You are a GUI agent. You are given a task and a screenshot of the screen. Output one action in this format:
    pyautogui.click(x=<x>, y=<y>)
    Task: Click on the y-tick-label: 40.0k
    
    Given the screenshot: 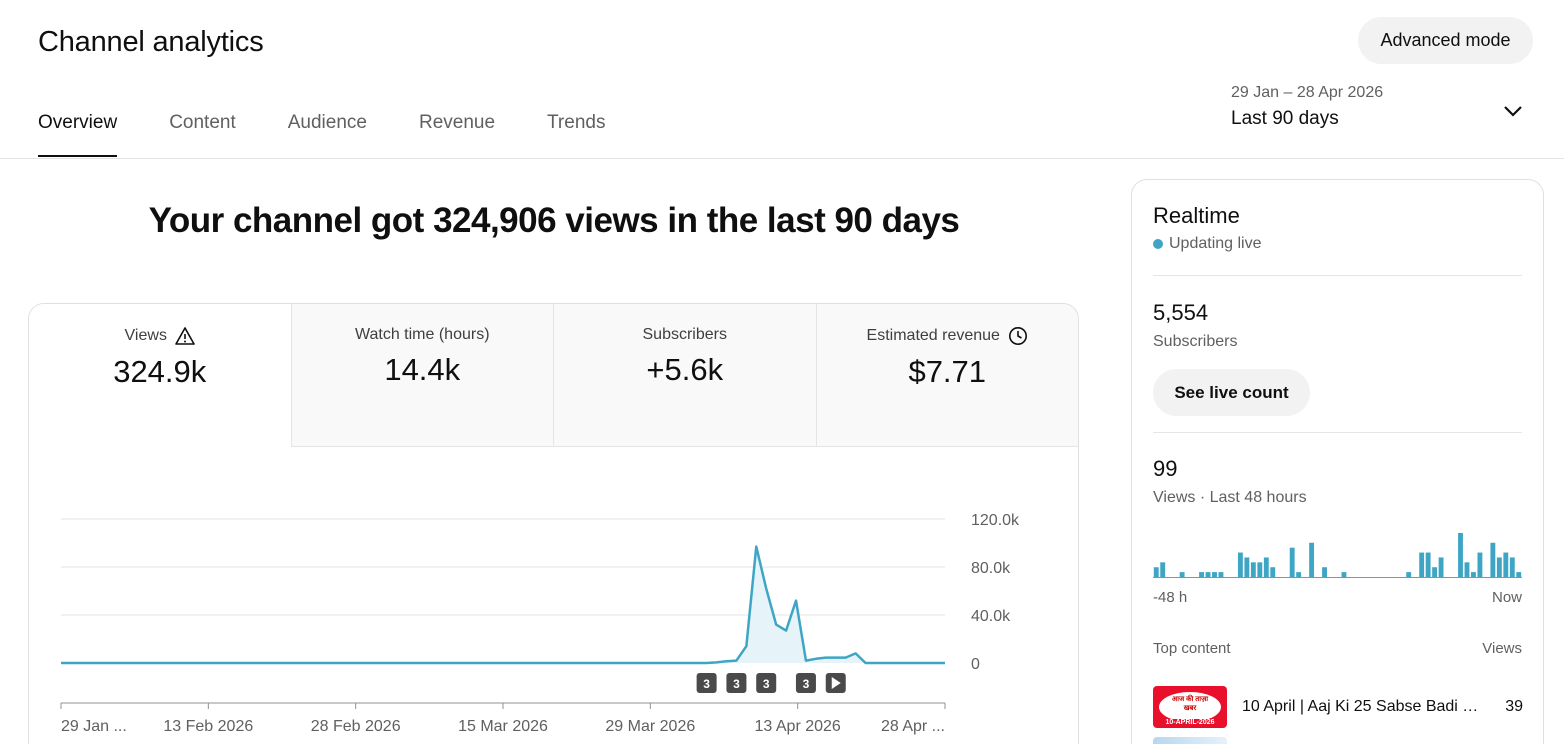 What is the action you would take?
    pyautogui.click(x=991, y=616)
    